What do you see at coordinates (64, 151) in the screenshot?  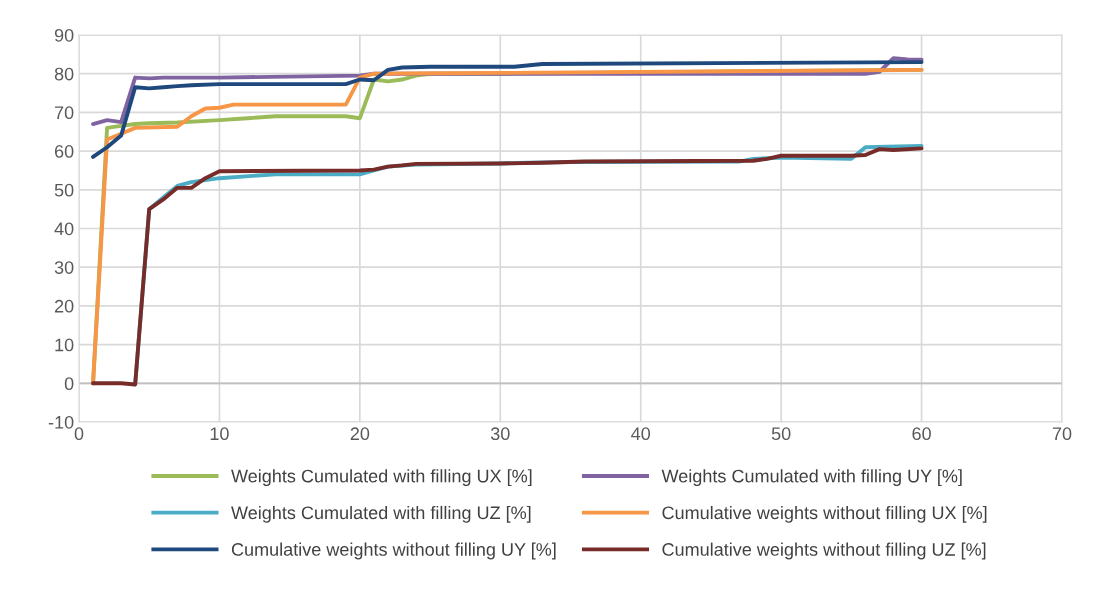 I see `y-tick-label: 60` at bounding box center [64, 151].